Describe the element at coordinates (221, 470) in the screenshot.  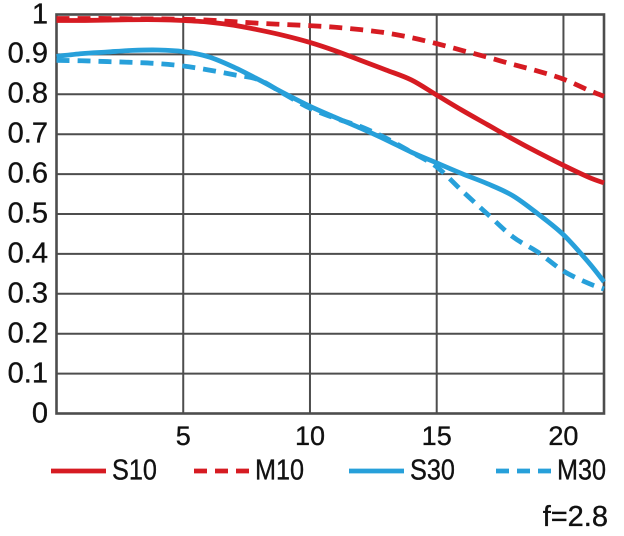
I see `legend-line-M10` at that location.